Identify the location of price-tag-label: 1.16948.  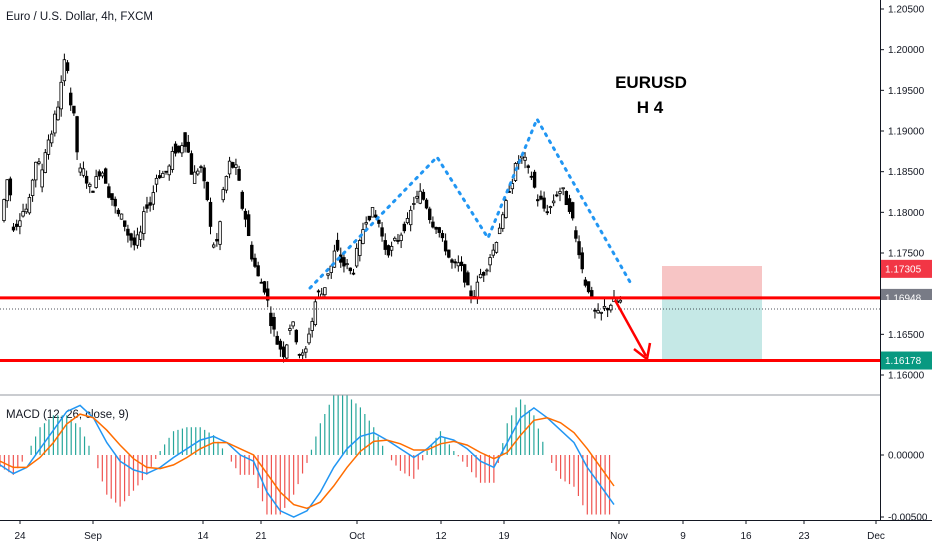
(903, 298).